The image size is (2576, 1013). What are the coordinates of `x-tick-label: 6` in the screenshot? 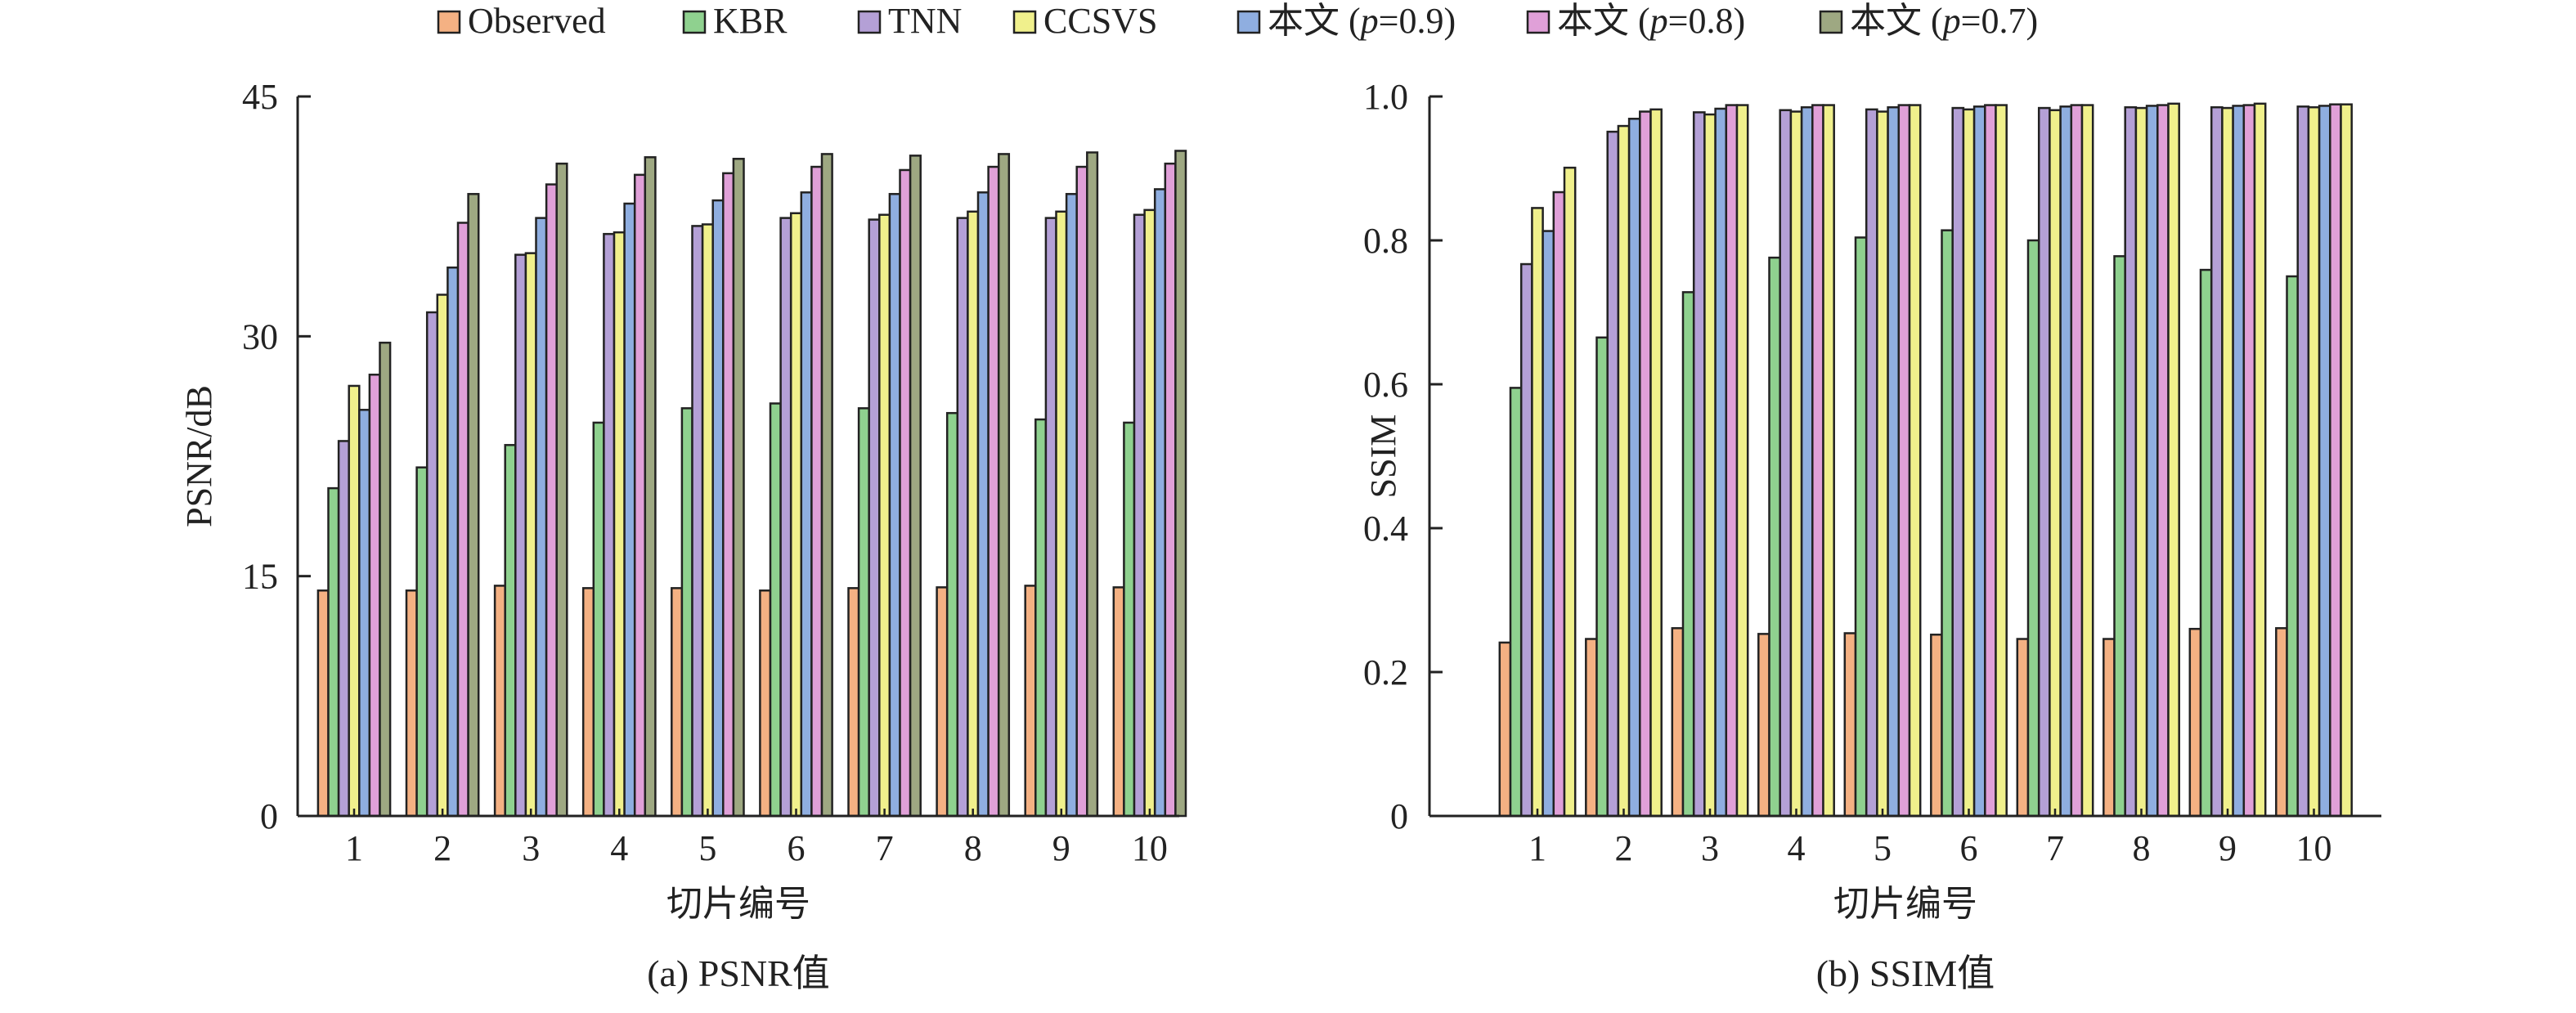 It's located at (1969, 848).